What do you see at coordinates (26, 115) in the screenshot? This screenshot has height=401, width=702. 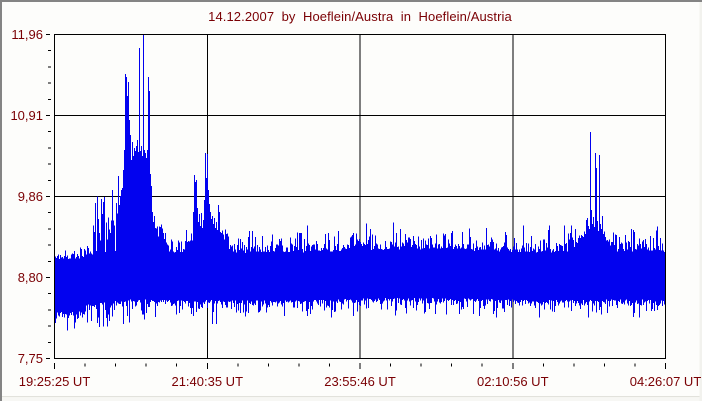 I see `svg-text: 10,91` at bounding box center [26, 115].